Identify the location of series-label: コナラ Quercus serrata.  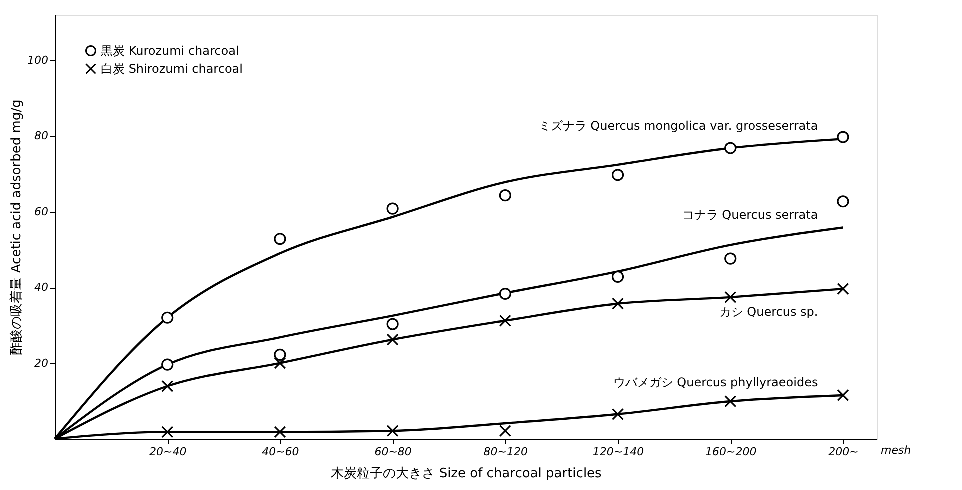
(750, 215).